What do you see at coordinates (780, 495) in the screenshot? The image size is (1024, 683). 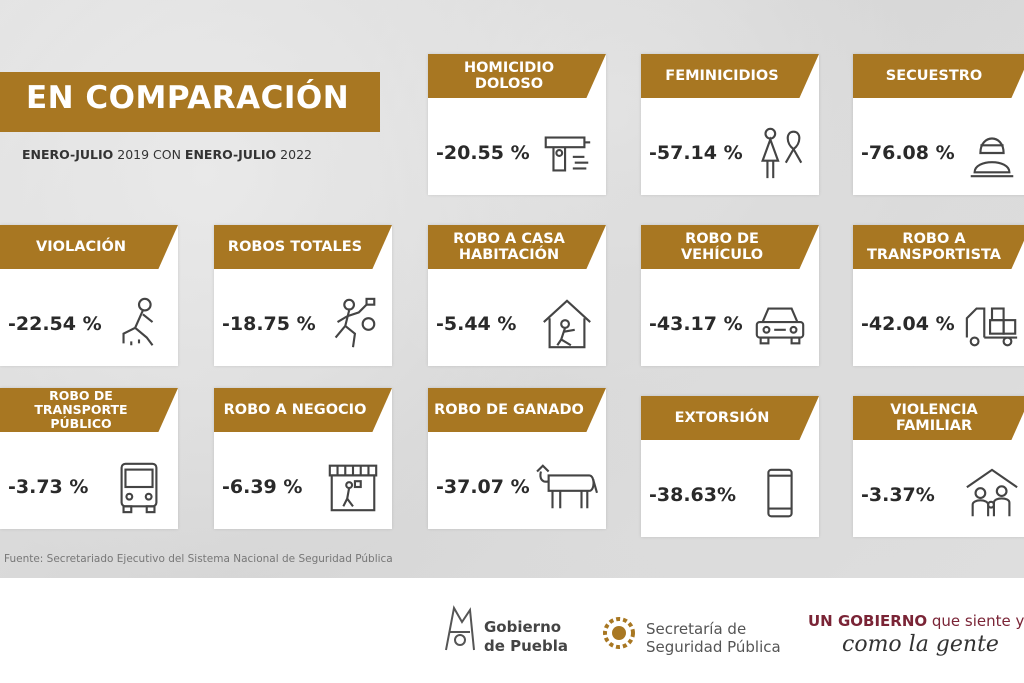 I see `phone-icon` at bounding box center [780, 495].